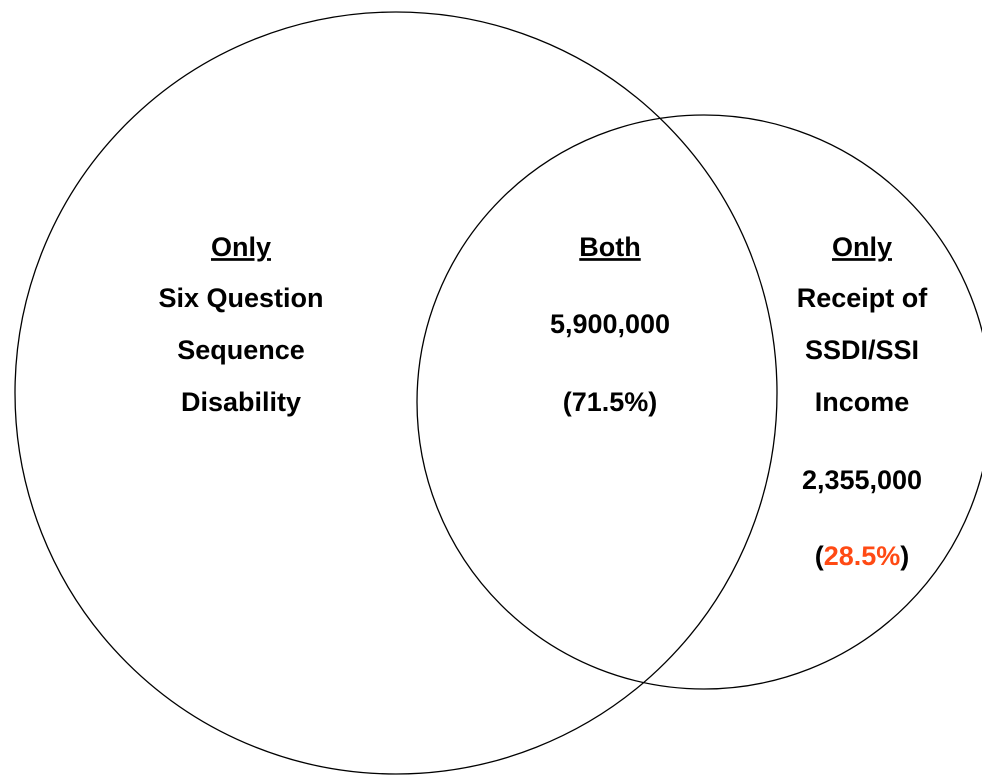 This screenshot has width=982, height=776. What do you see at coordinates (862, 350) in the screenshot?
I see `region-line: SSDI/SSI` at bounding box center [862, 350].